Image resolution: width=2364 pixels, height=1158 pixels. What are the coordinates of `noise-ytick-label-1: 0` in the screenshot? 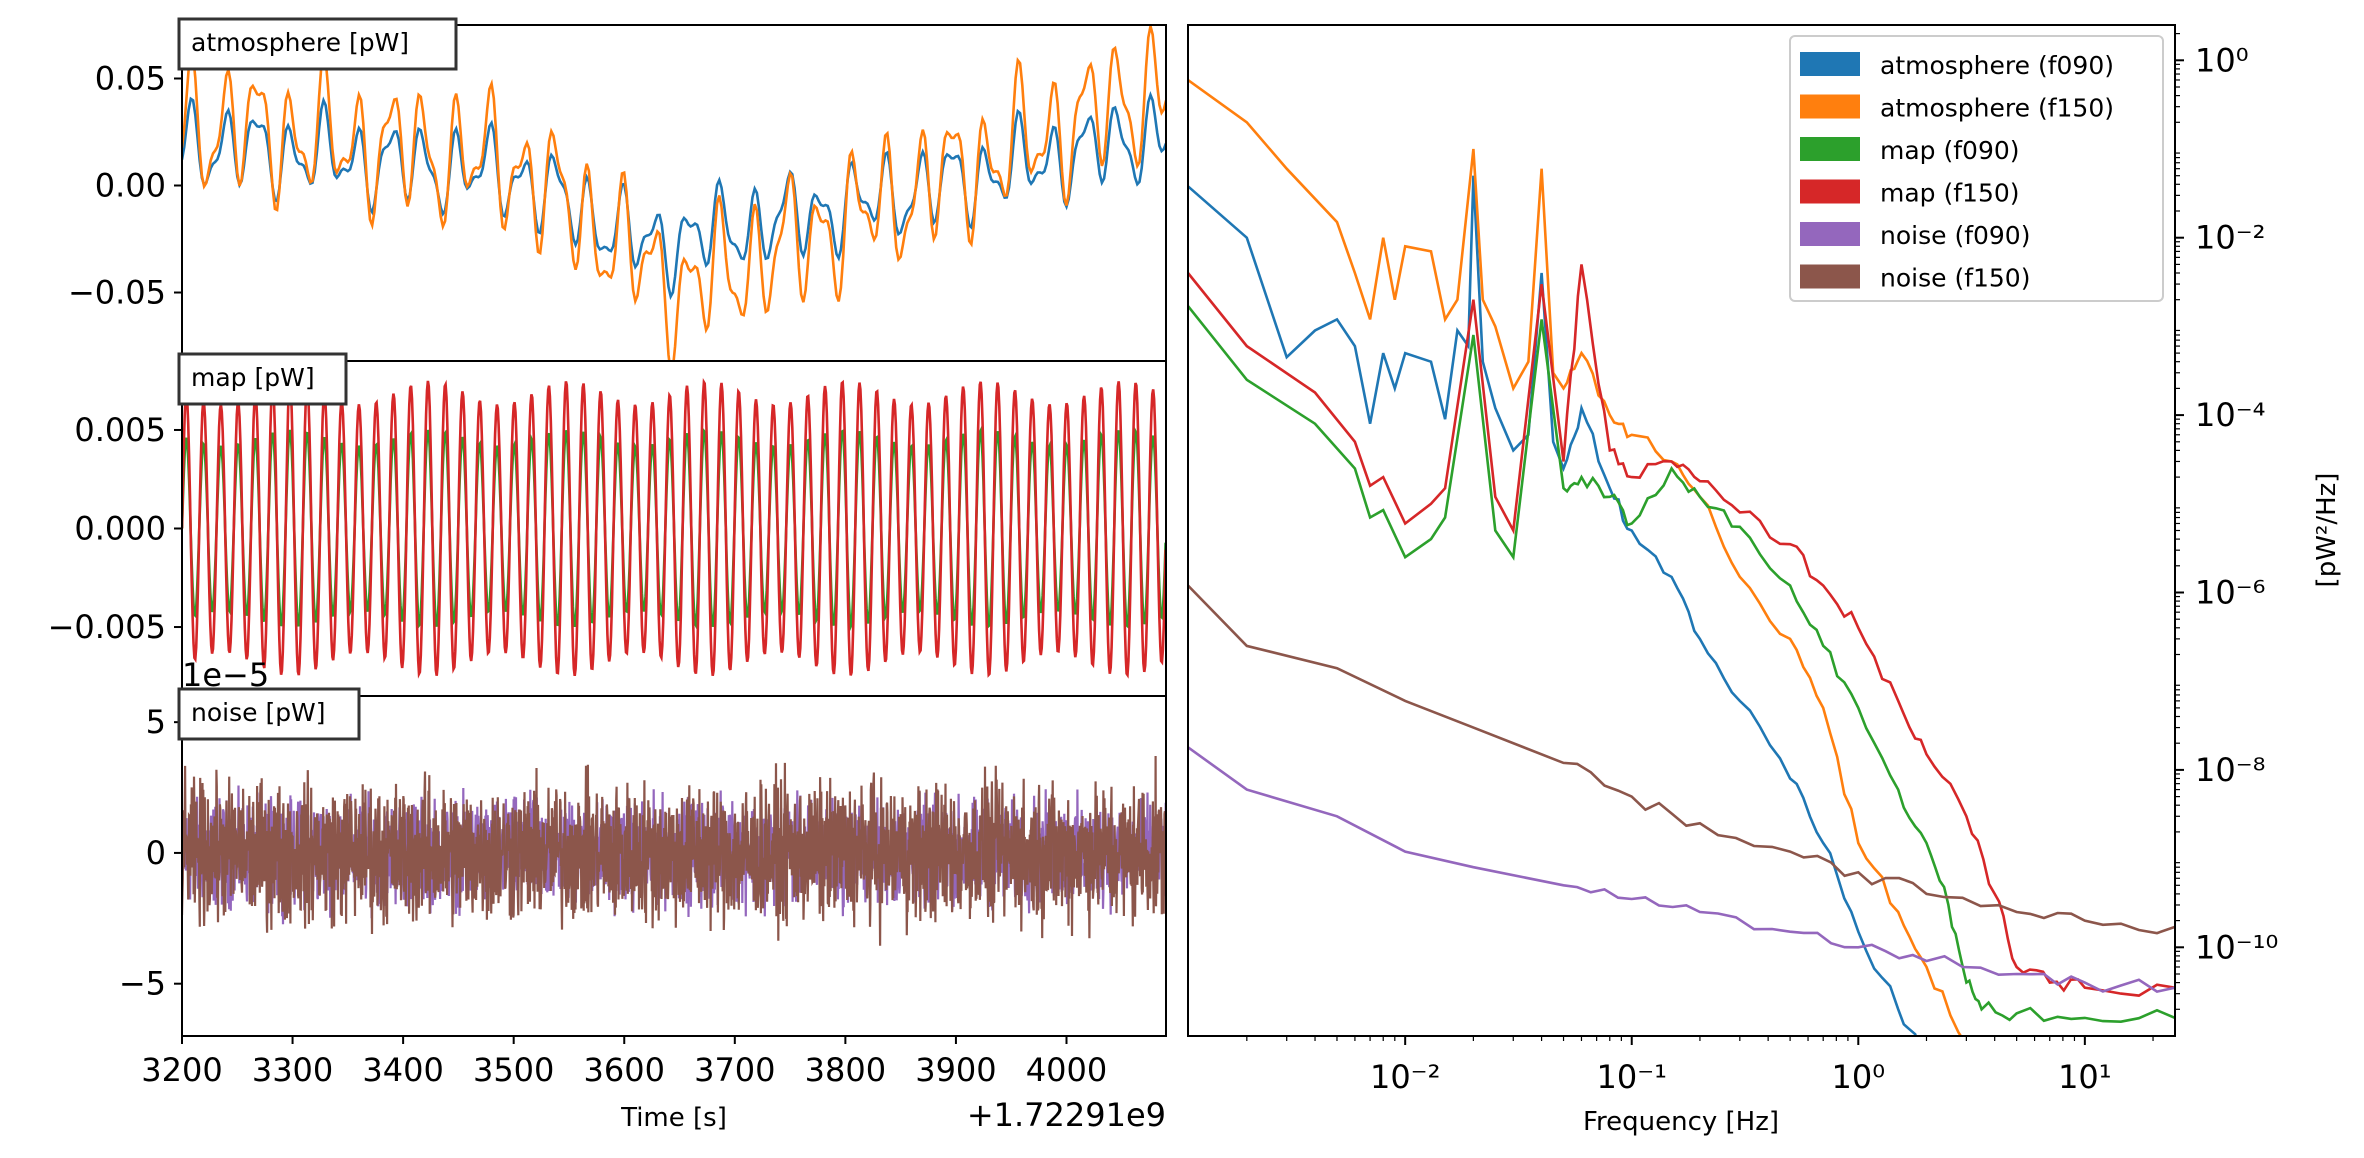 It's located at (156, 853).